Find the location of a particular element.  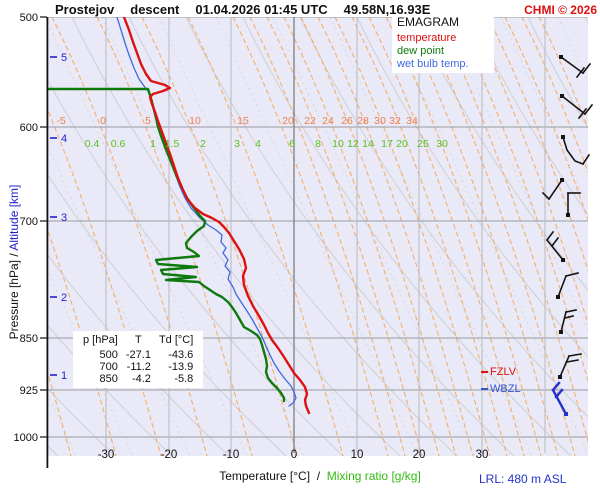

temperature-tick-label: 20 is located at coordinates (419, 455).